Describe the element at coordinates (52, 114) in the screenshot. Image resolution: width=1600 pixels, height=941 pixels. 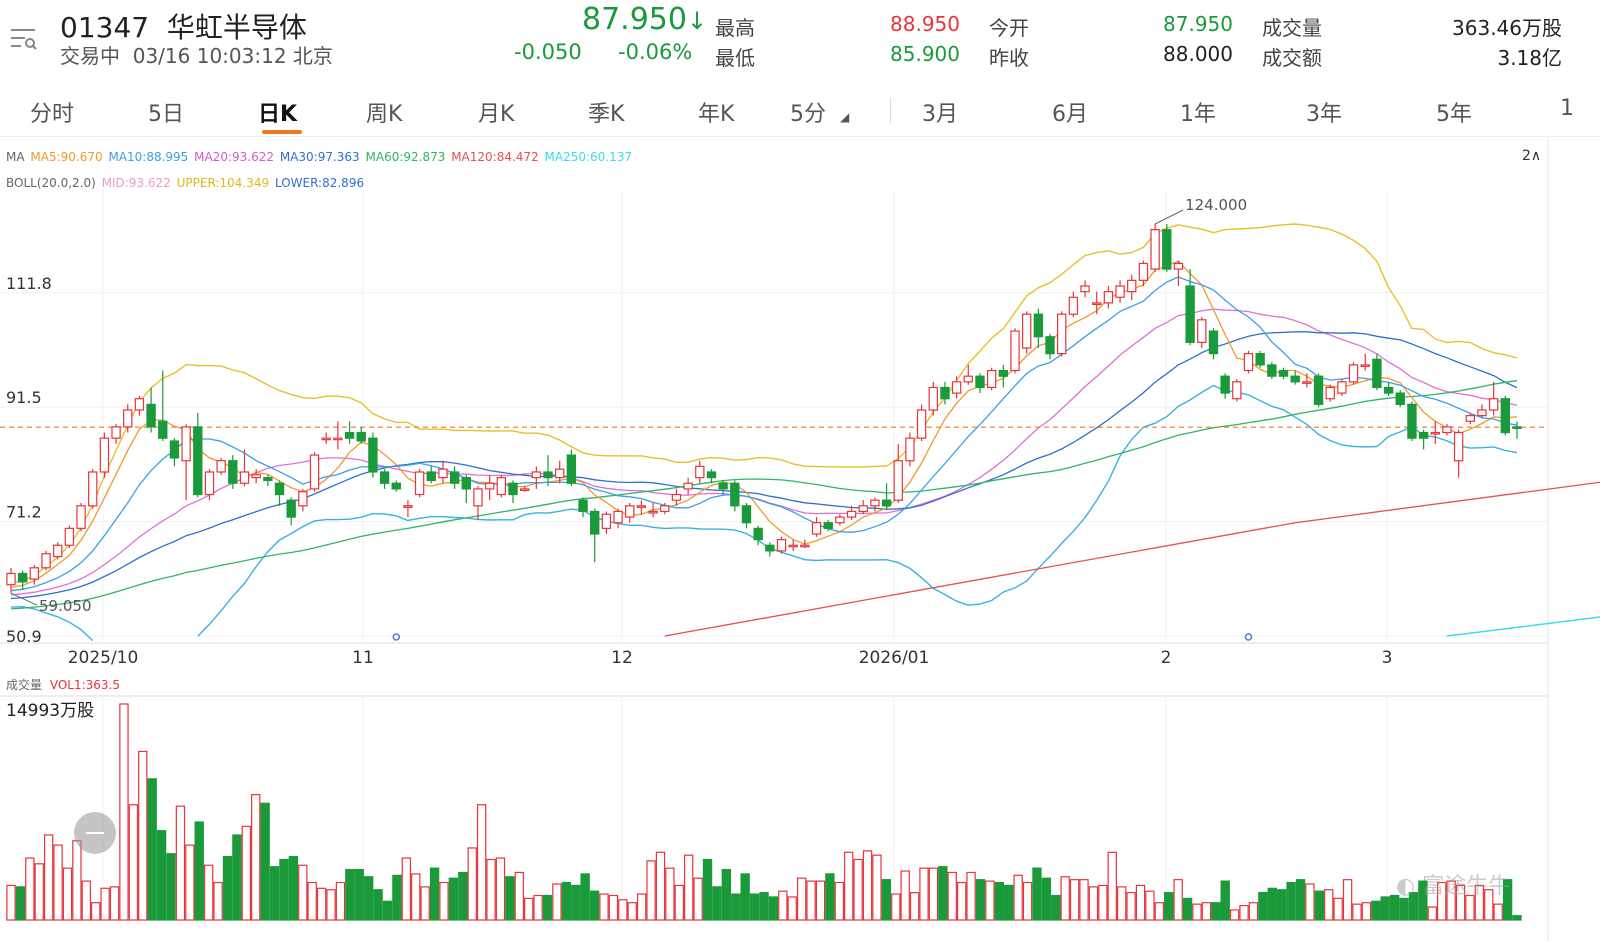
I see `tab-intraday: 分时` at that location.